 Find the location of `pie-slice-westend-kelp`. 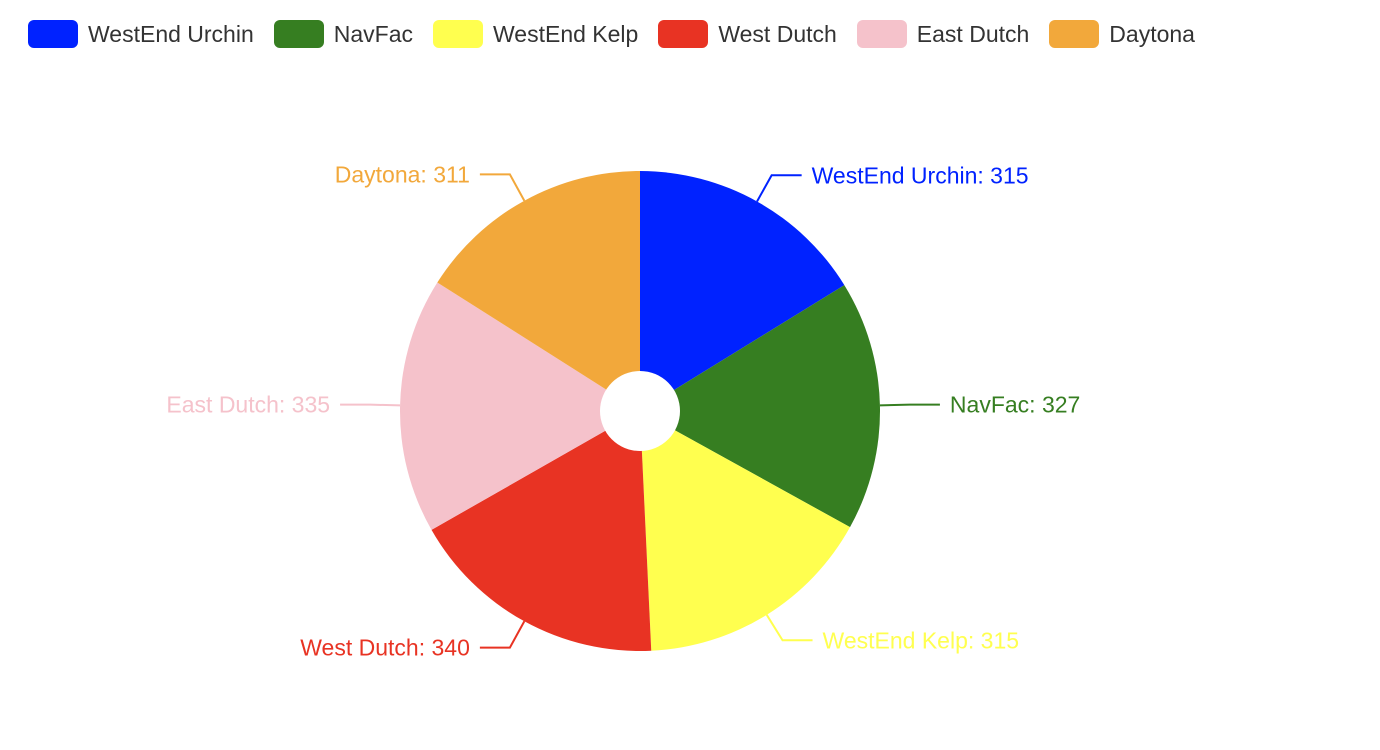

pie-slice-westend-kelp is located at coordinates (745, 531).